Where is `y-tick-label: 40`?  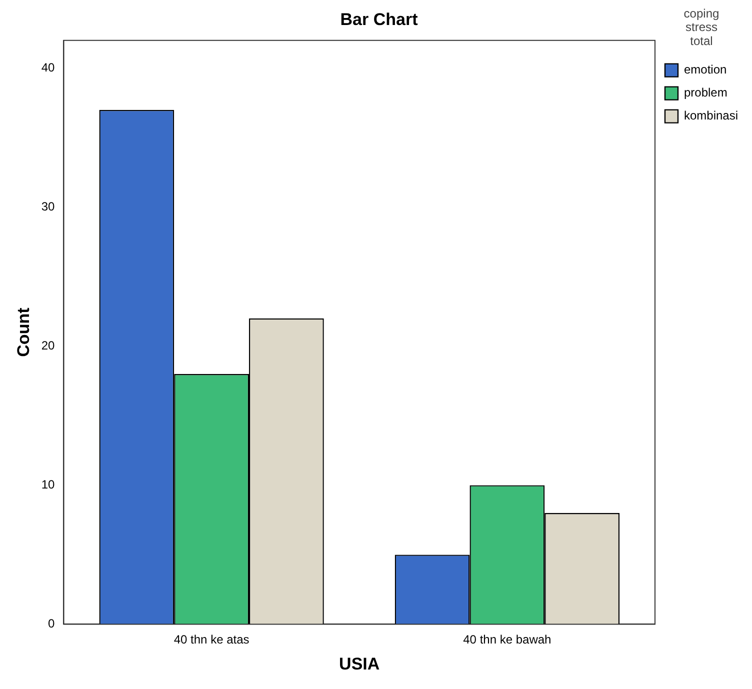
y-tick-label: 40 is located at coordinates (48, 67).